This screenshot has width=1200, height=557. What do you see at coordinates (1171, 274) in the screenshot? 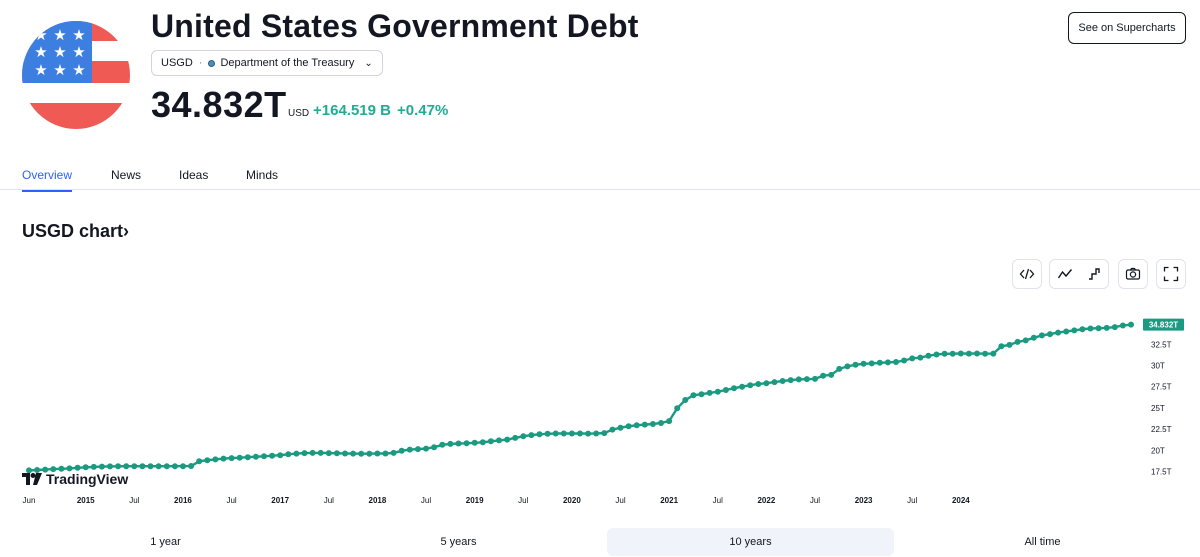
I see `fullscreen-button` at bounding box center [1171, 274].